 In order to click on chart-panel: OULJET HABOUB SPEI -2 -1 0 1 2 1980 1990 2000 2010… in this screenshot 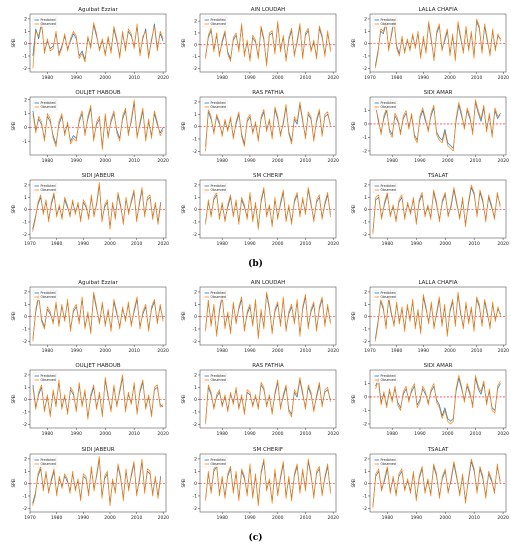, I will do `click(90, 400)`.